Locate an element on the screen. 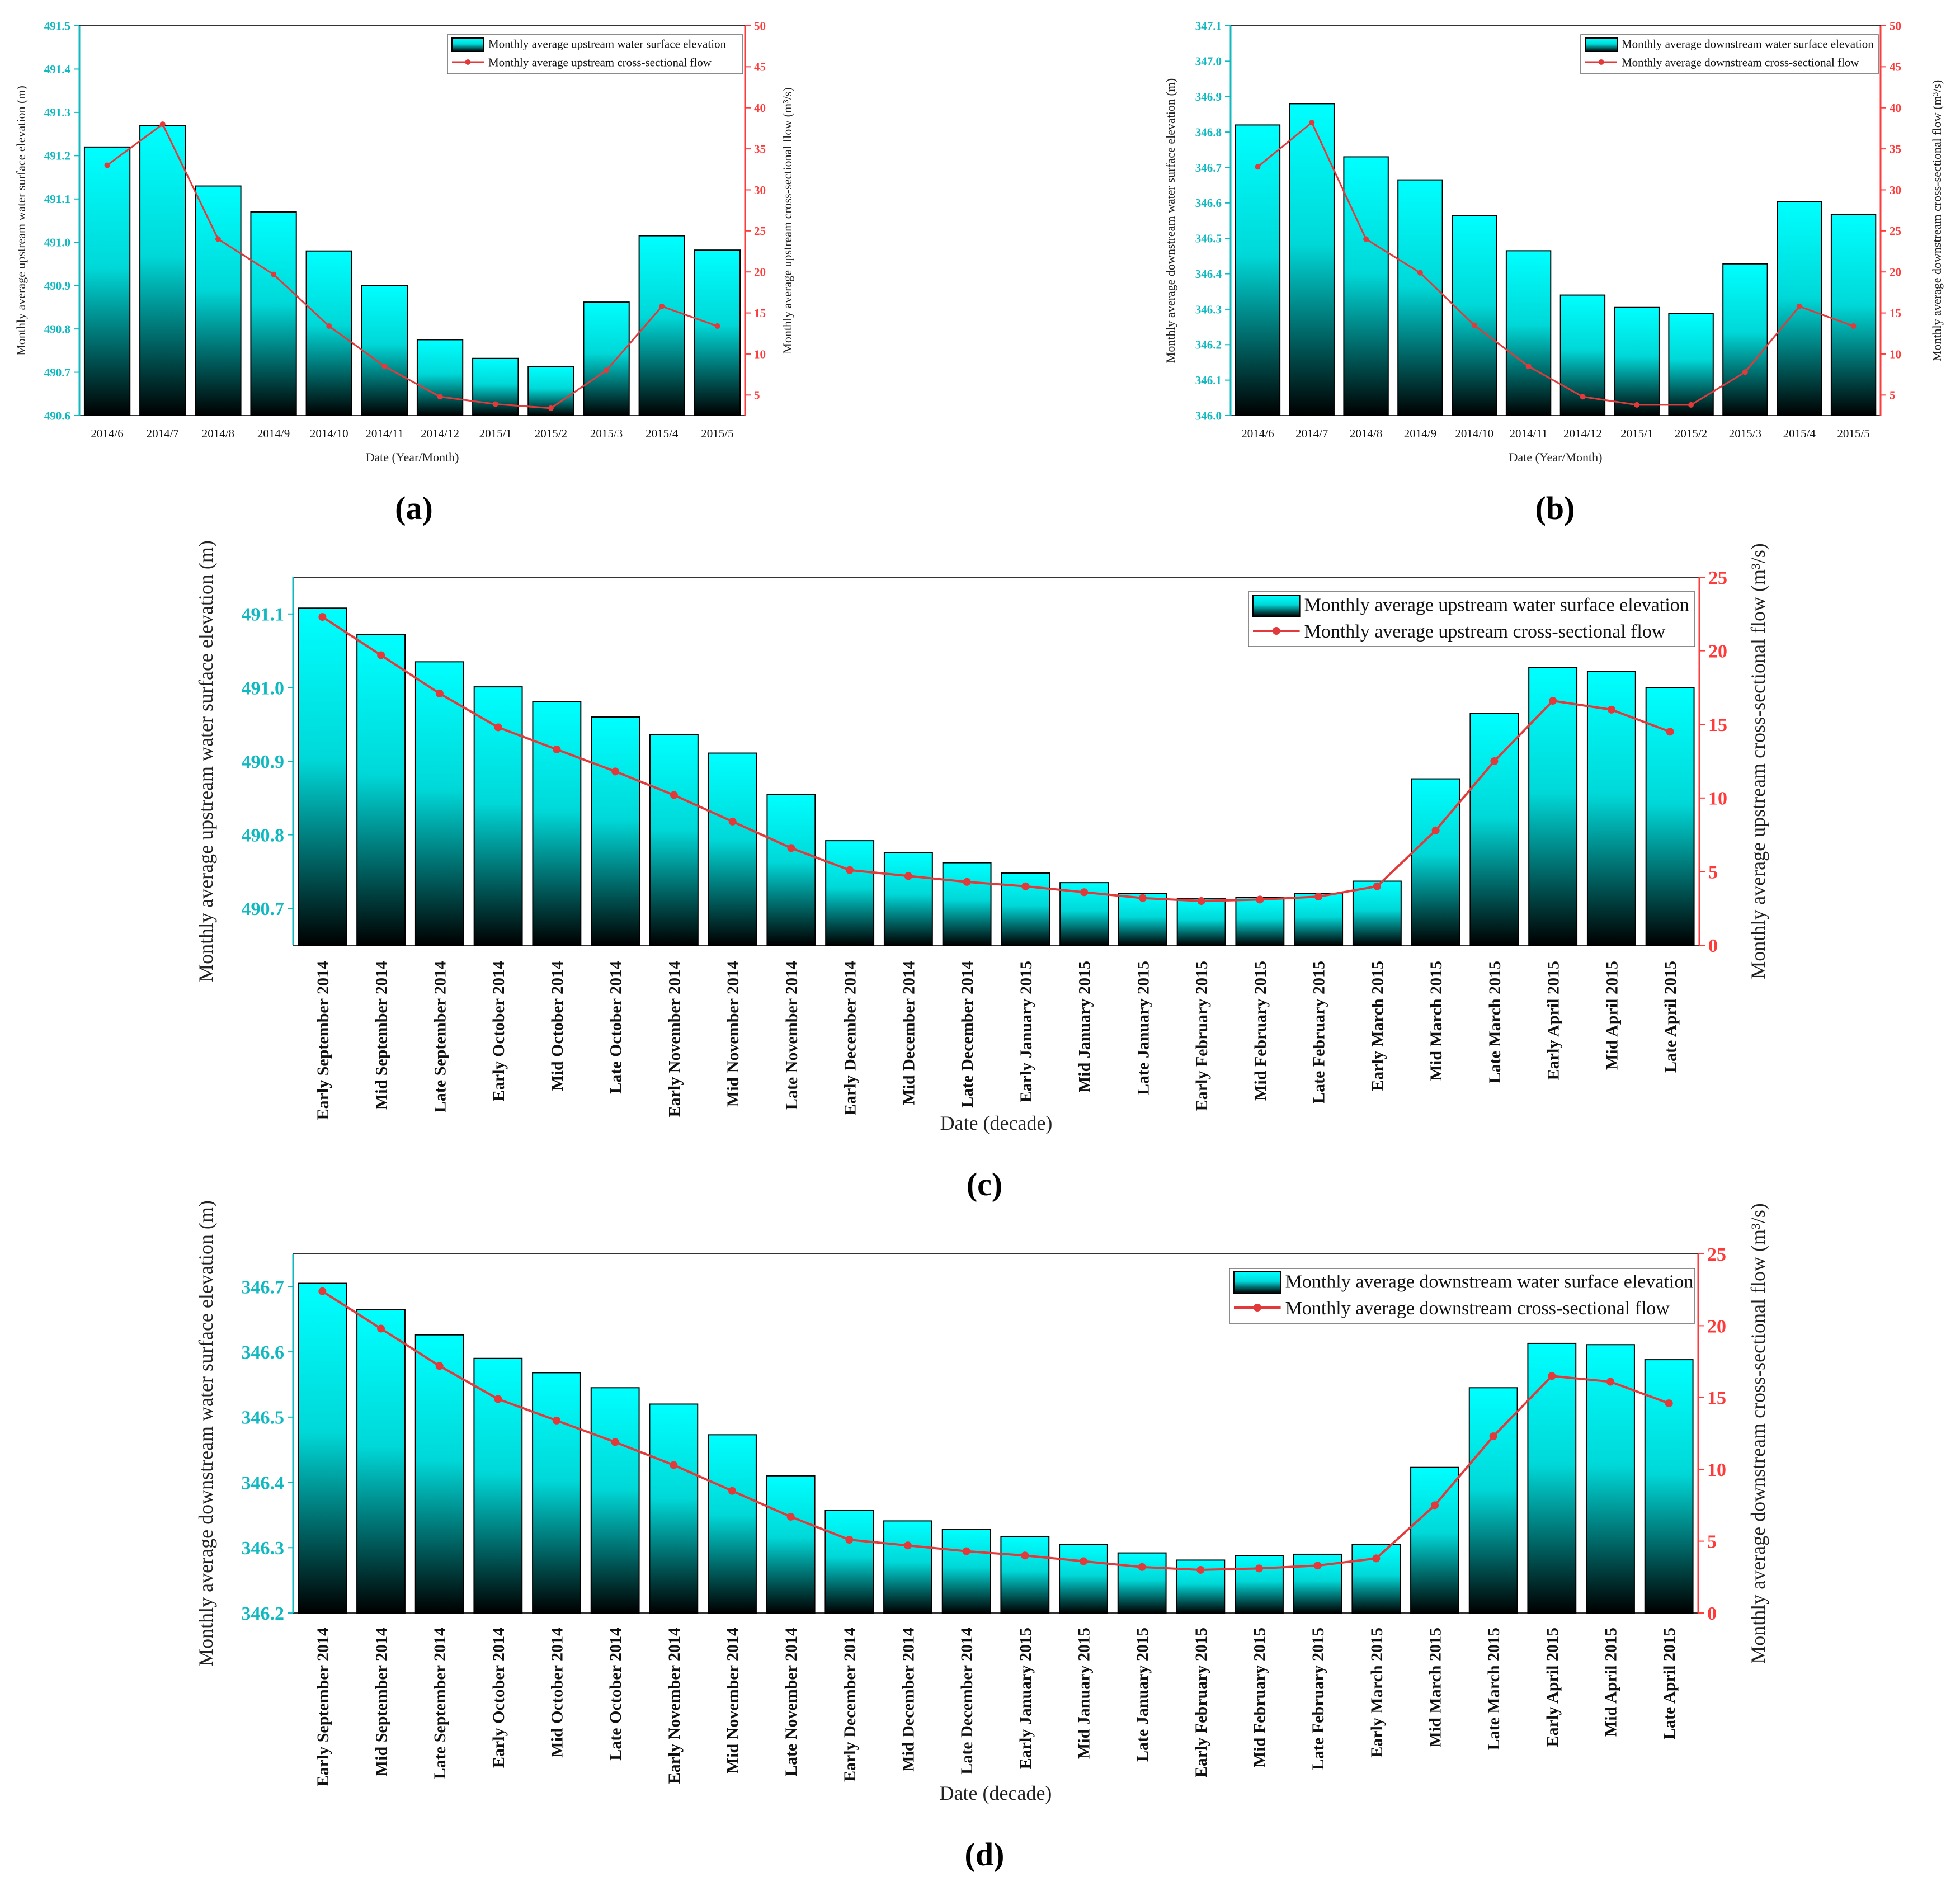 The height and width of the screenshot is (1882, 1960). x-tick-label: Mid April 2015 is located at coordinates (1612, 1015).